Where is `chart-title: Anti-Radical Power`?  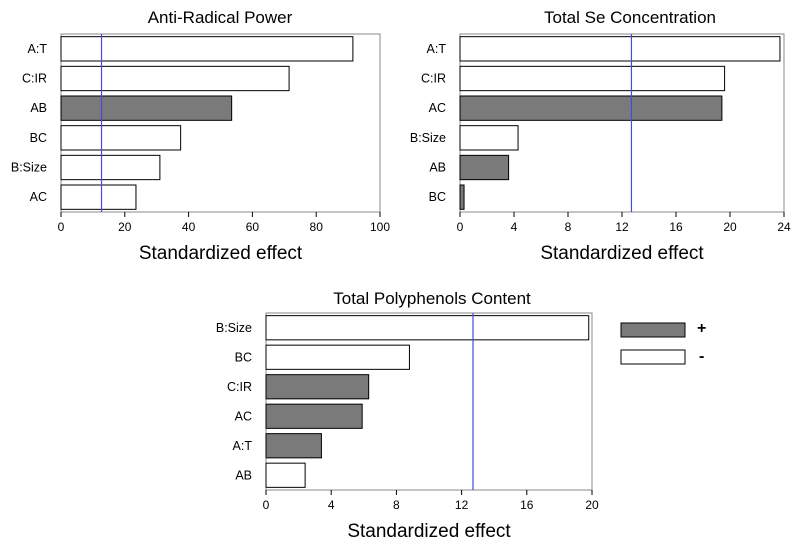 chart-title: Anti-Radical Power is located at coordinates (220, 17).